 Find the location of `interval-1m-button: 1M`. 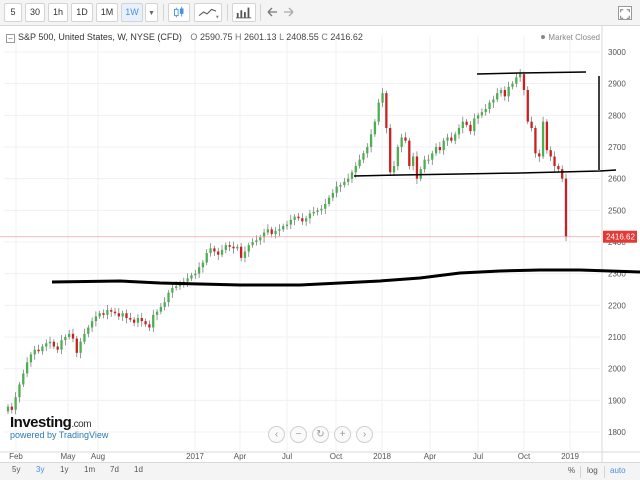

interval-1m-button: 1M is located at coordinates (107, 12).